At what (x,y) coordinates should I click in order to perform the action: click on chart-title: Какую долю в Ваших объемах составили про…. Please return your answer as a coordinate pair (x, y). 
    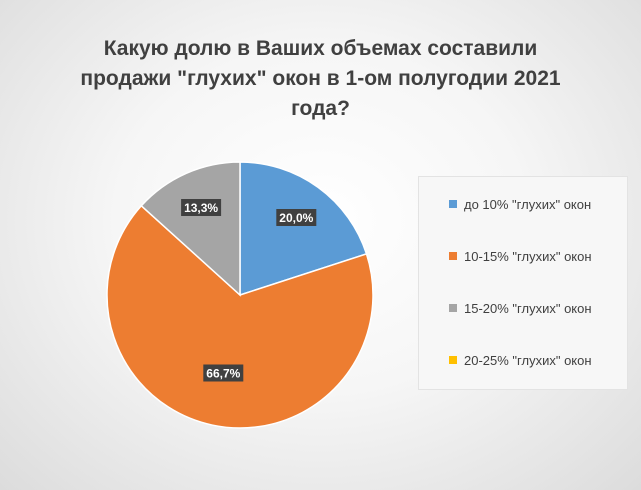
    Looking at the image, I should click on (320, 79).